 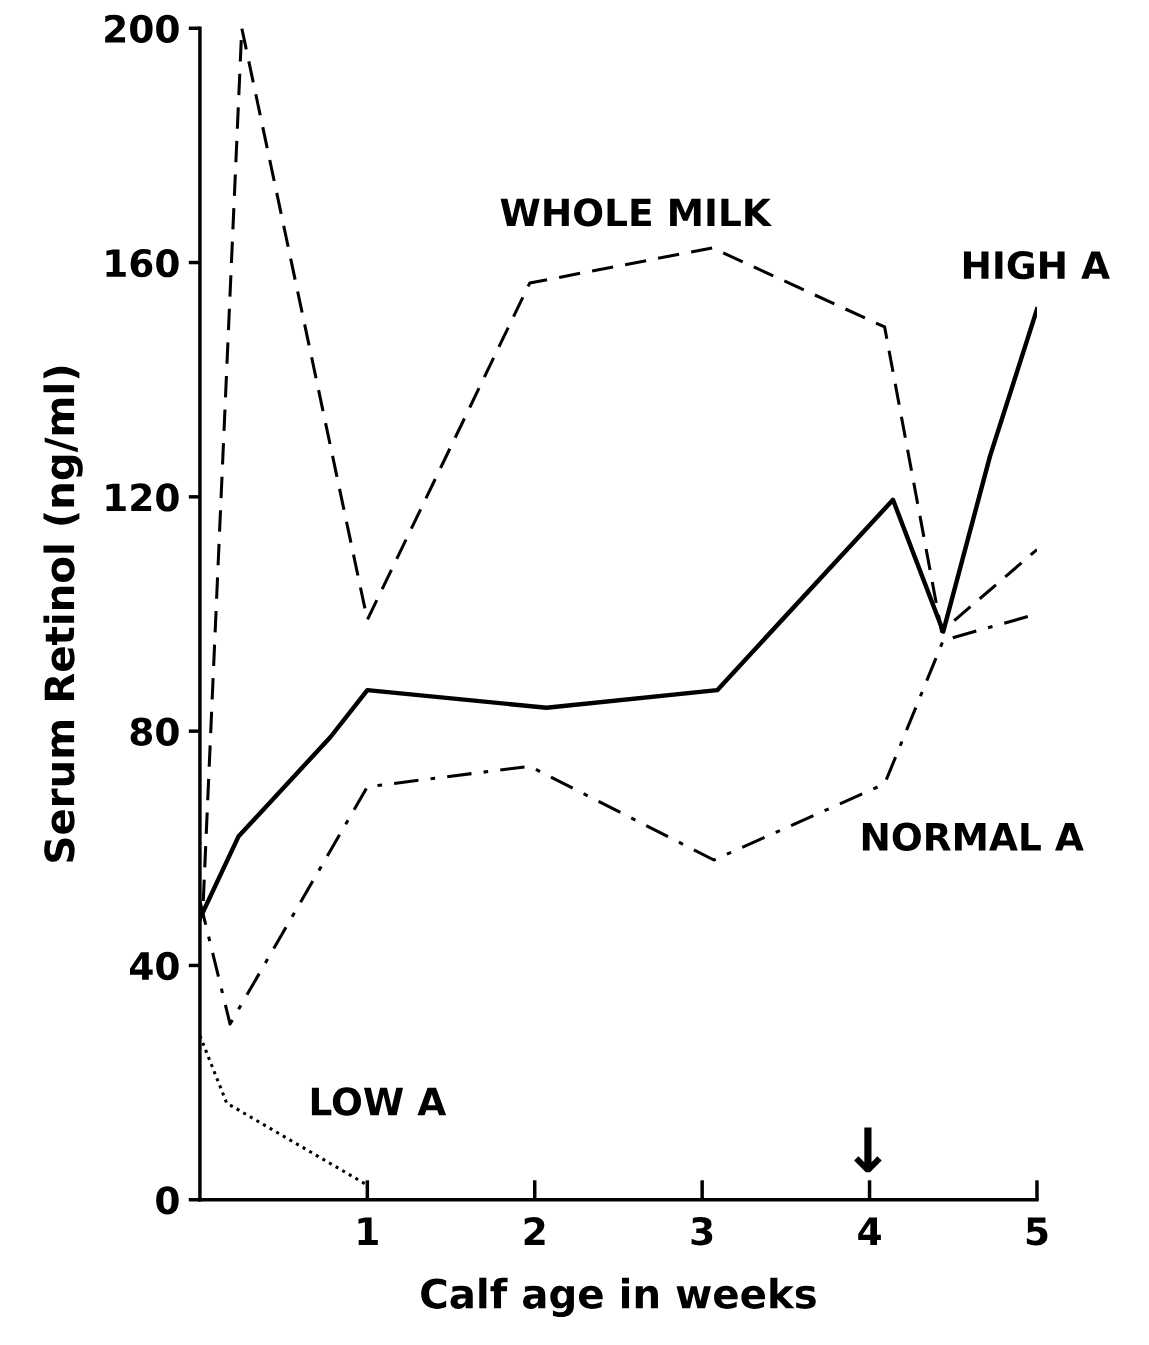 What do you see at coordinates (154, 966) in the screenshot?
I see `y-tick-label: 40` at bounding box center [154, 966].